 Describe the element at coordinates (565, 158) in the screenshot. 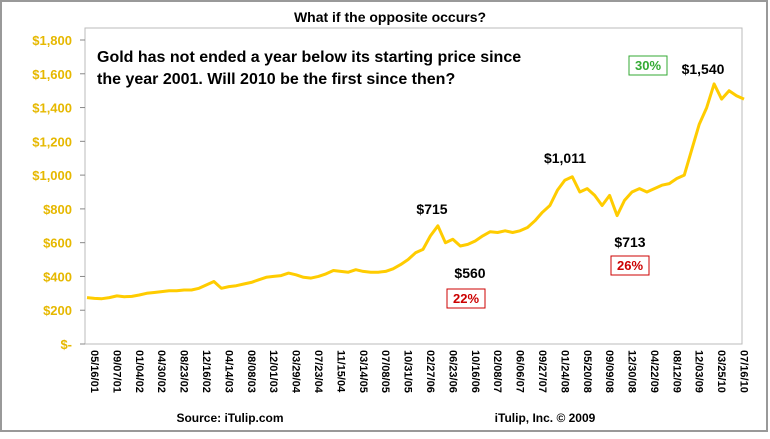

I see `annotation: $1,011` at that location.